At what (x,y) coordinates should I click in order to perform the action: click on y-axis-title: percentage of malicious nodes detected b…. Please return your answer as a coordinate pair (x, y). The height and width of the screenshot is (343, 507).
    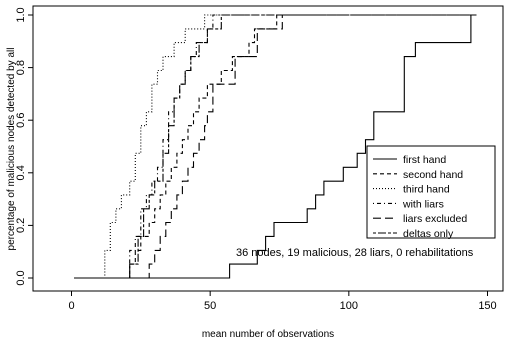
    Looking at the image, I should click on (11, 149).